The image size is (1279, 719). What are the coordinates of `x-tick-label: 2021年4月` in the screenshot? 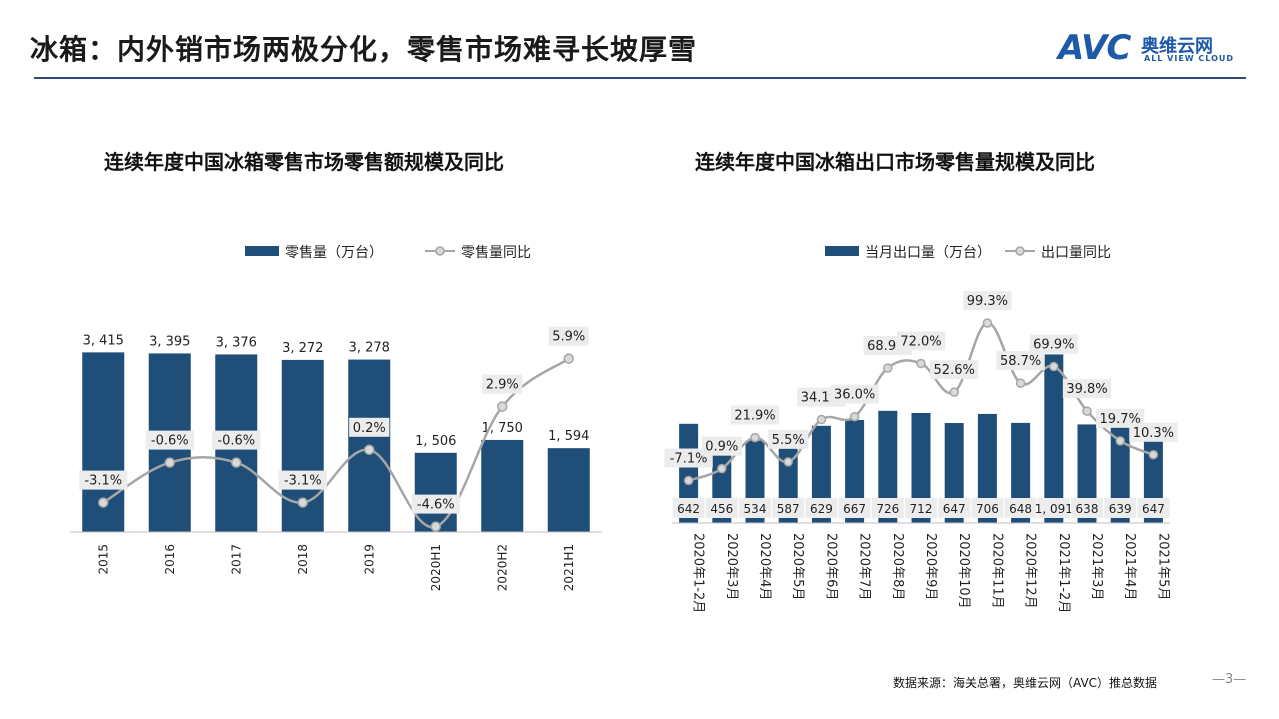 It's located at (1129, 566).